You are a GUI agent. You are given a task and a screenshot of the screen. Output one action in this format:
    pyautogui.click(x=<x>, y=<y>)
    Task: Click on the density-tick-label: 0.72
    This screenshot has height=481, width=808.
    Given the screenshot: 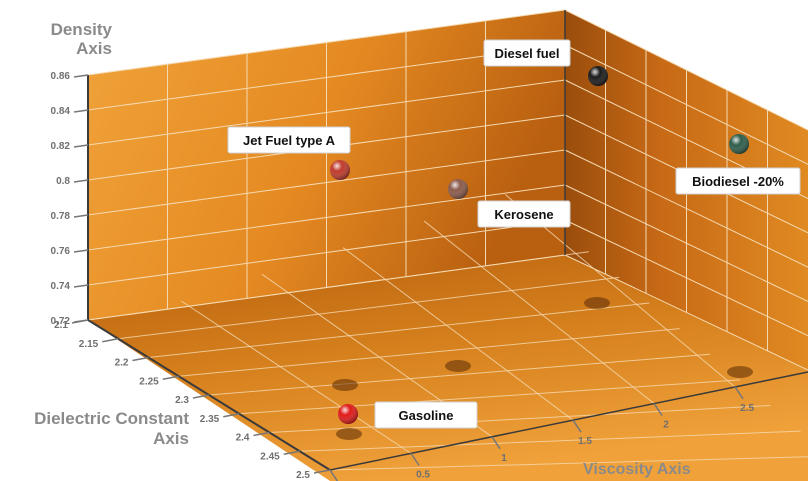 What is the action you would take?
    pyautogui.click(x=61, y=321)
    